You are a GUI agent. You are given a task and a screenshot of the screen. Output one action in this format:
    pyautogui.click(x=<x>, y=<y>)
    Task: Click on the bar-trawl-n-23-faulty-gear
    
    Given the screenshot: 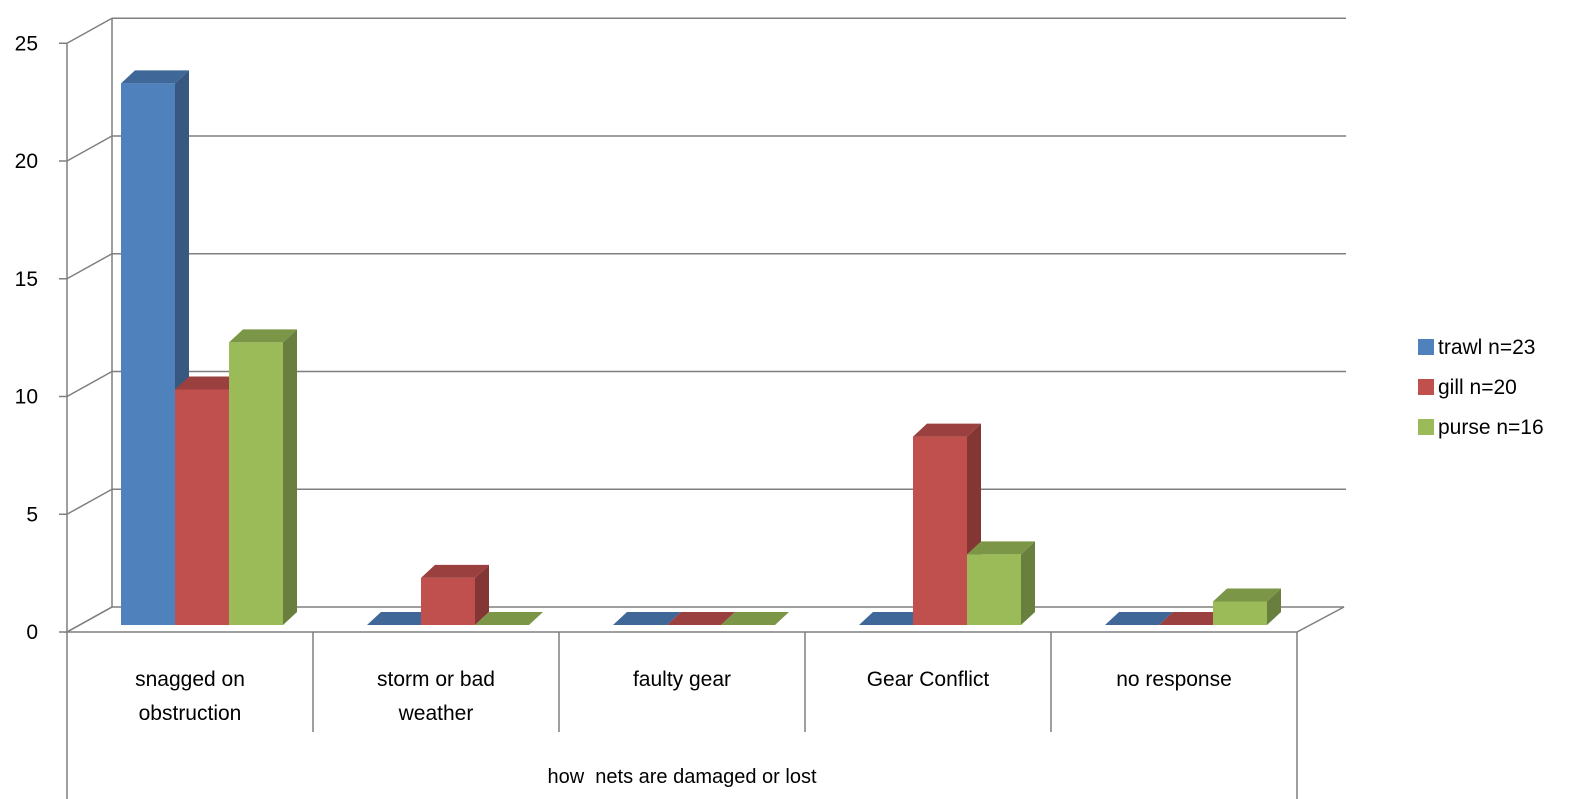 What is the action you would take?
    pyautogui.click(x=647, y=618)
    